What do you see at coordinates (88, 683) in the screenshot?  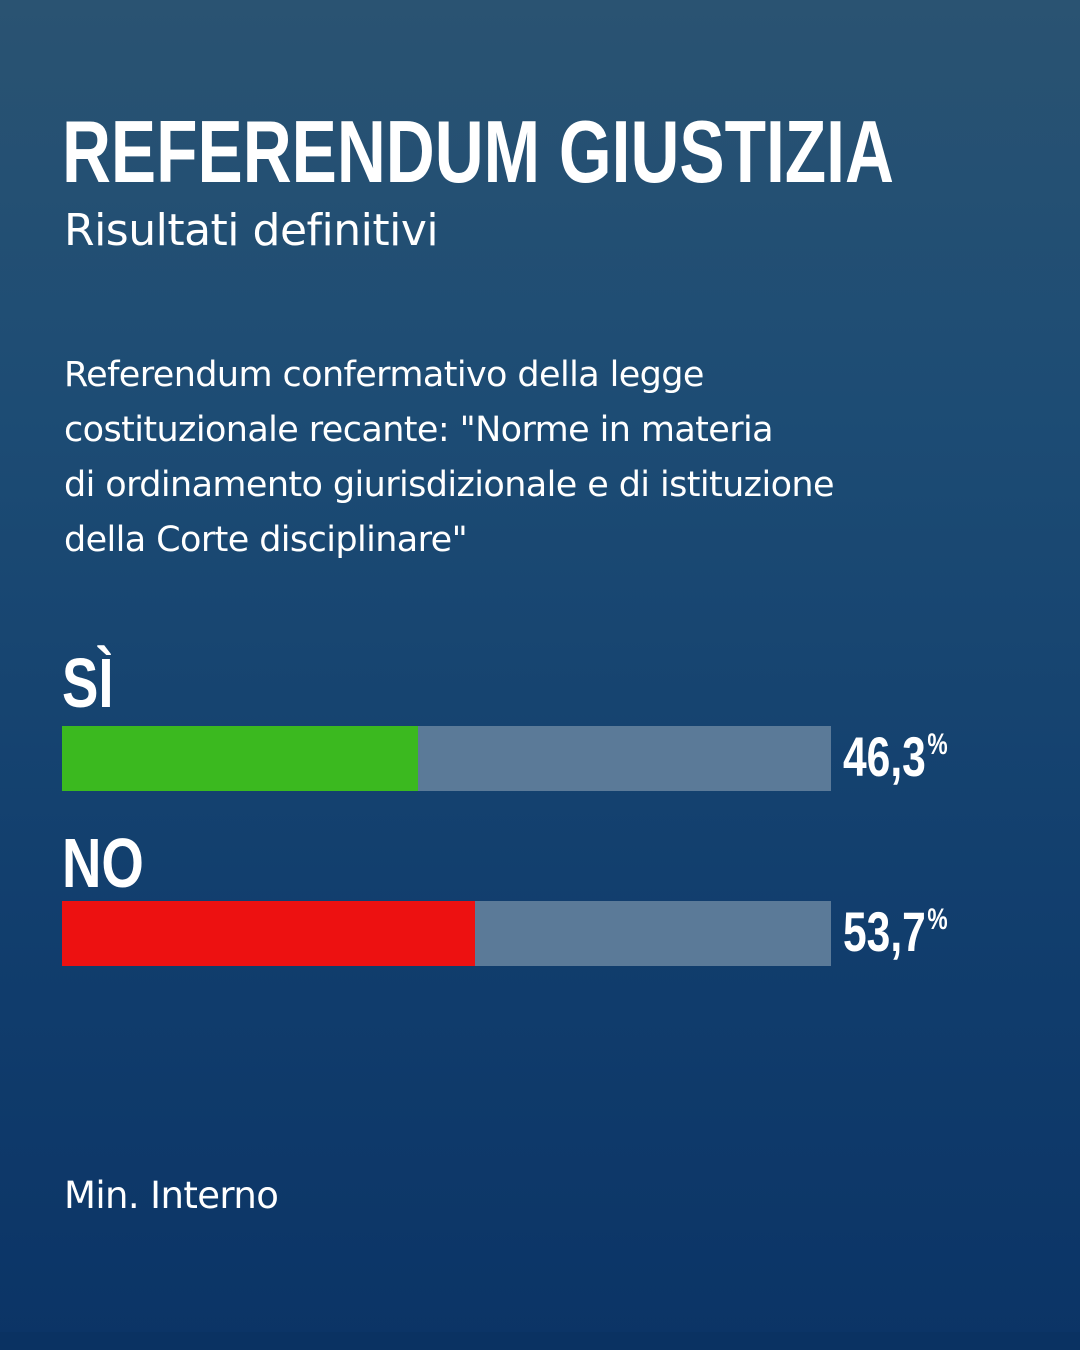 I see `yes-label: SÌ` at bounding box center [88, 683].